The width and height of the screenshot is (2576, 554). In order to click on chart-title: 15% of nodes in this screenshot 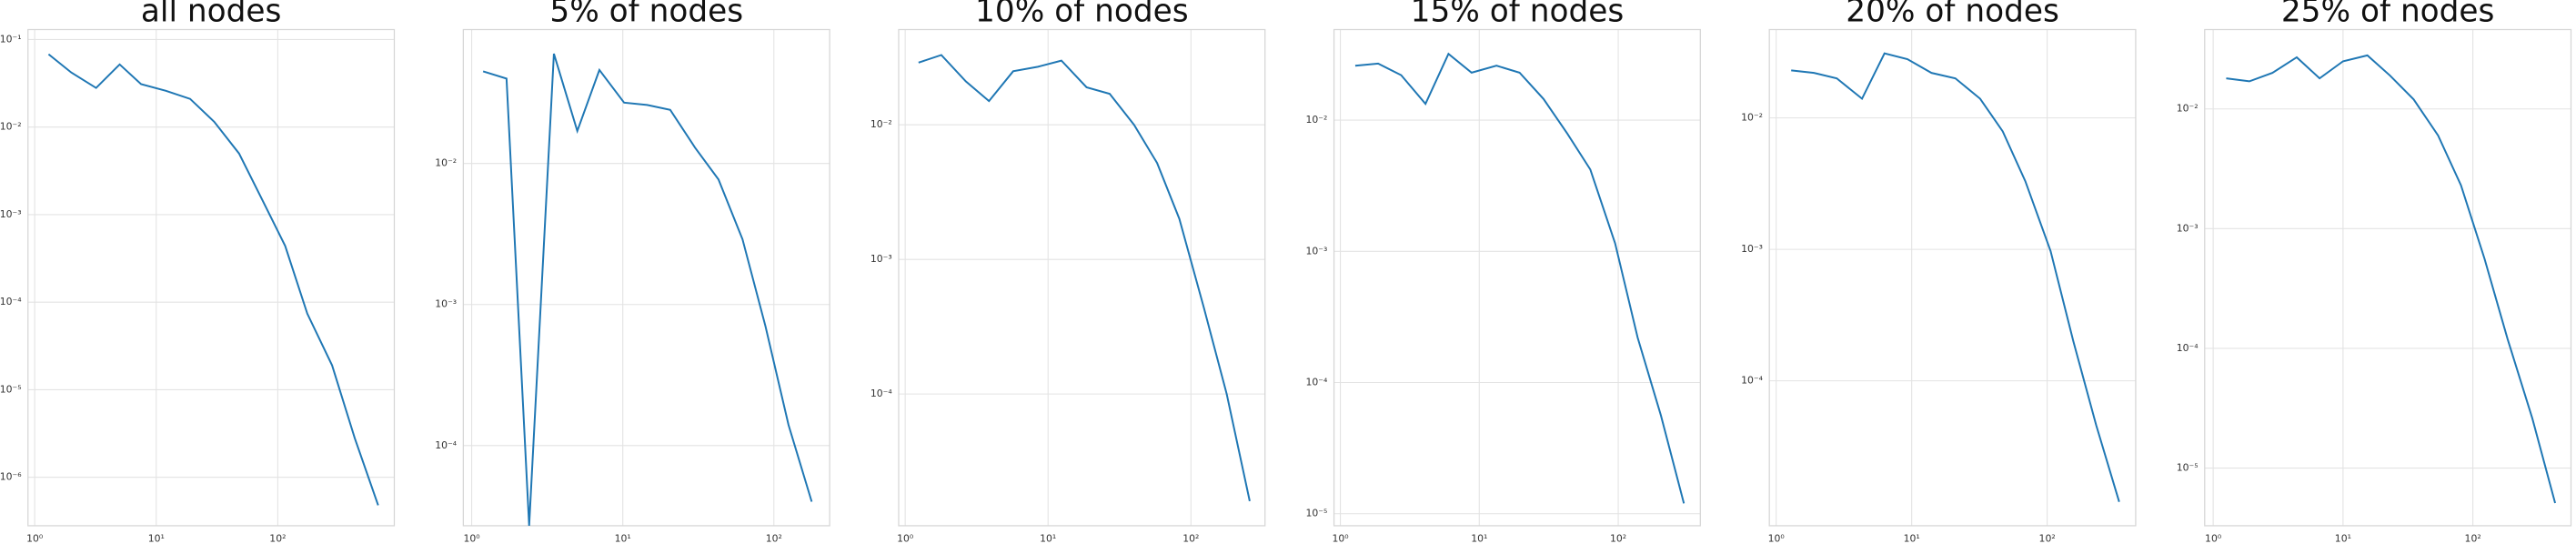, I will do `click(1518, 14)`.